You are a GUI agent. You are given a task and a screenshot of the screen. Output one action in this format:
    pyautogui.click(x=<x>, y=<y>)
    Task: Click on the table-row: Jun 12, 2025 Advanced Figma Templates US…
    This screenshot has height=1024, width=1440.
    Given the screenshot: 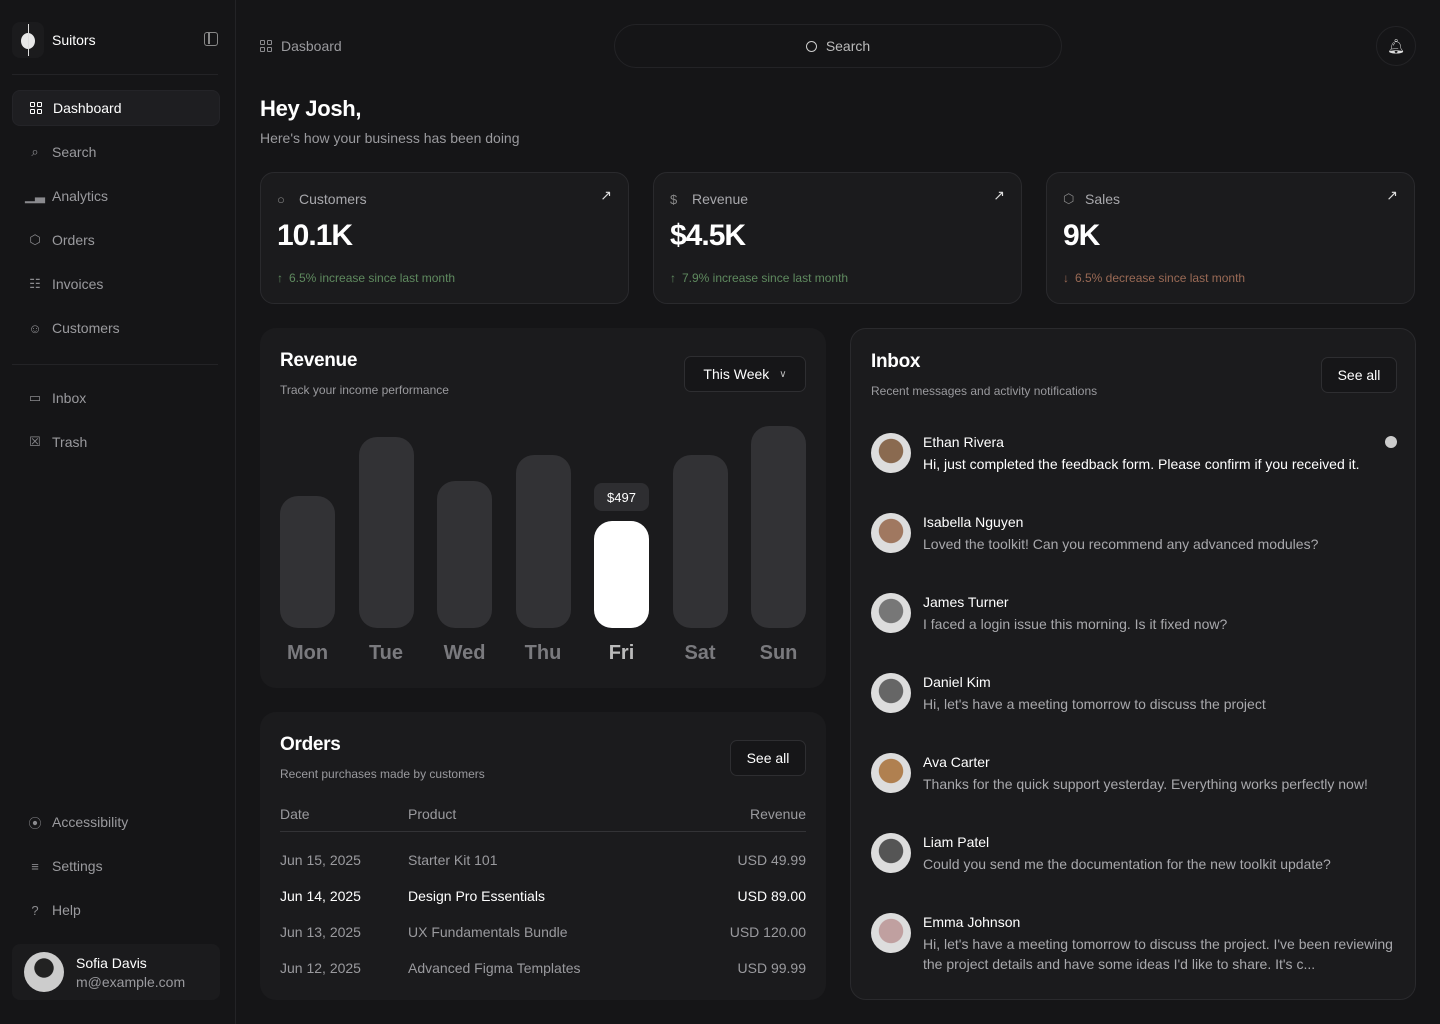 What is the action you would take?
    pyautogui.click(x=543, y=970)
    